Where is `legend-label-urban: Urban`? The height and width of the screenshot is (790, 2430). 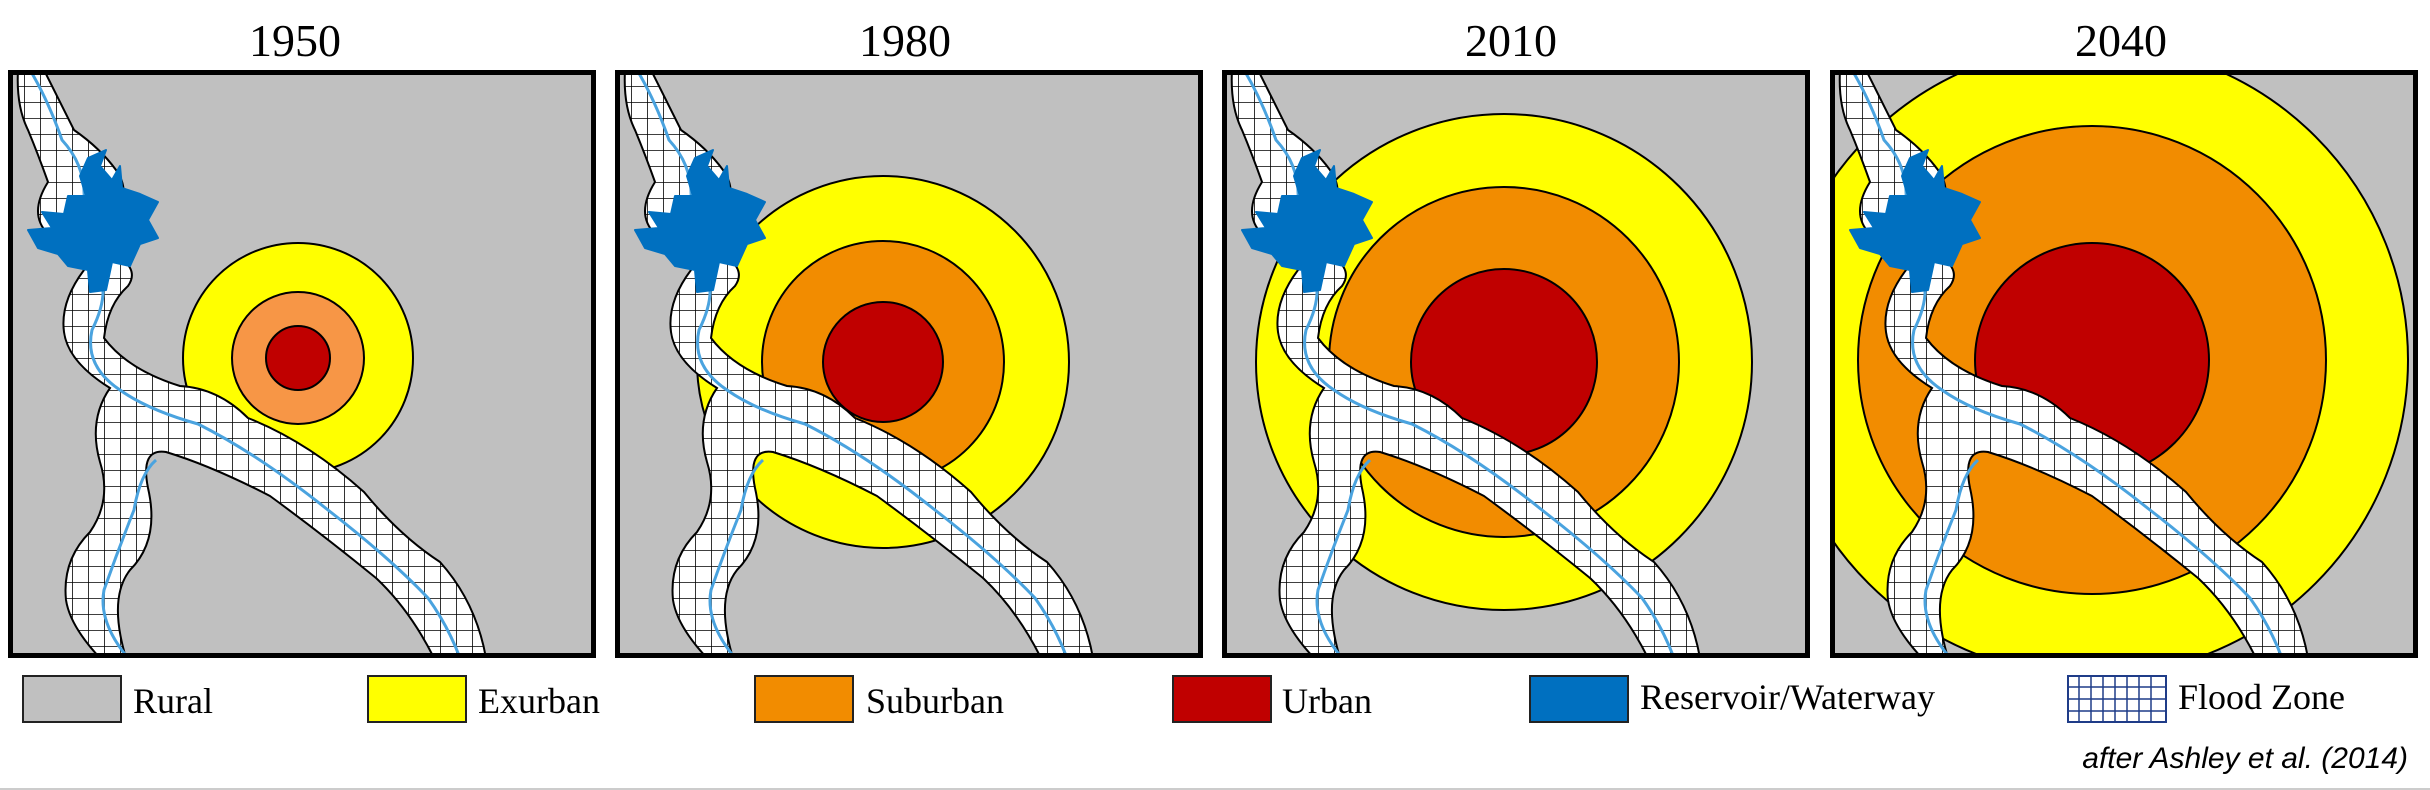 legend-label-urban: Urban is located at coordinates (1327, 701).